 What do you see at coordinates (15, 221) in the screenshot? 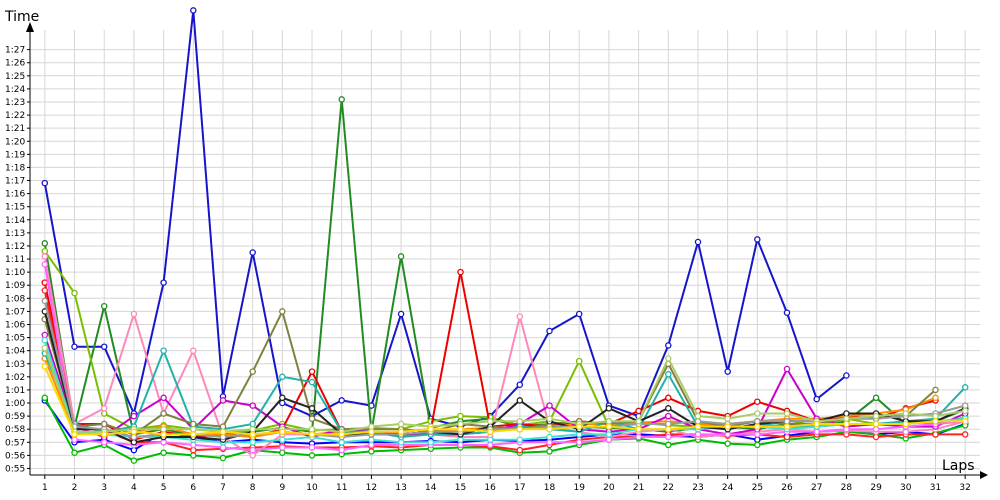
I see `y-tick-label: 1:14` at bounding box center [15, 221].